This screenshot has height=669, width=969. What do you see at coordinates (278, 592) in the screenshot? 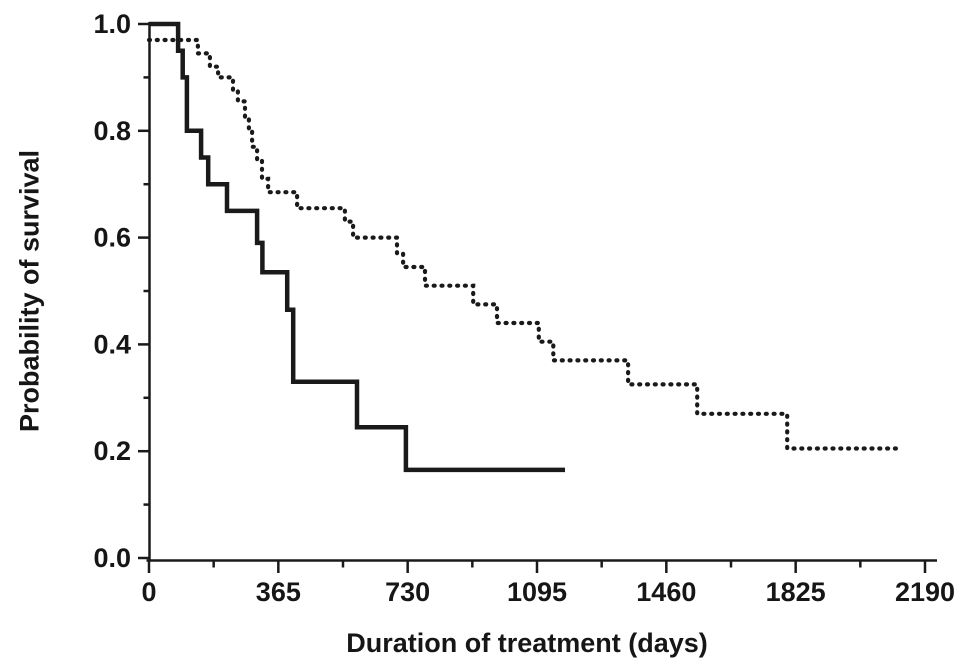
I see `x-tick-label: 365` at bounding box center [278, 592].